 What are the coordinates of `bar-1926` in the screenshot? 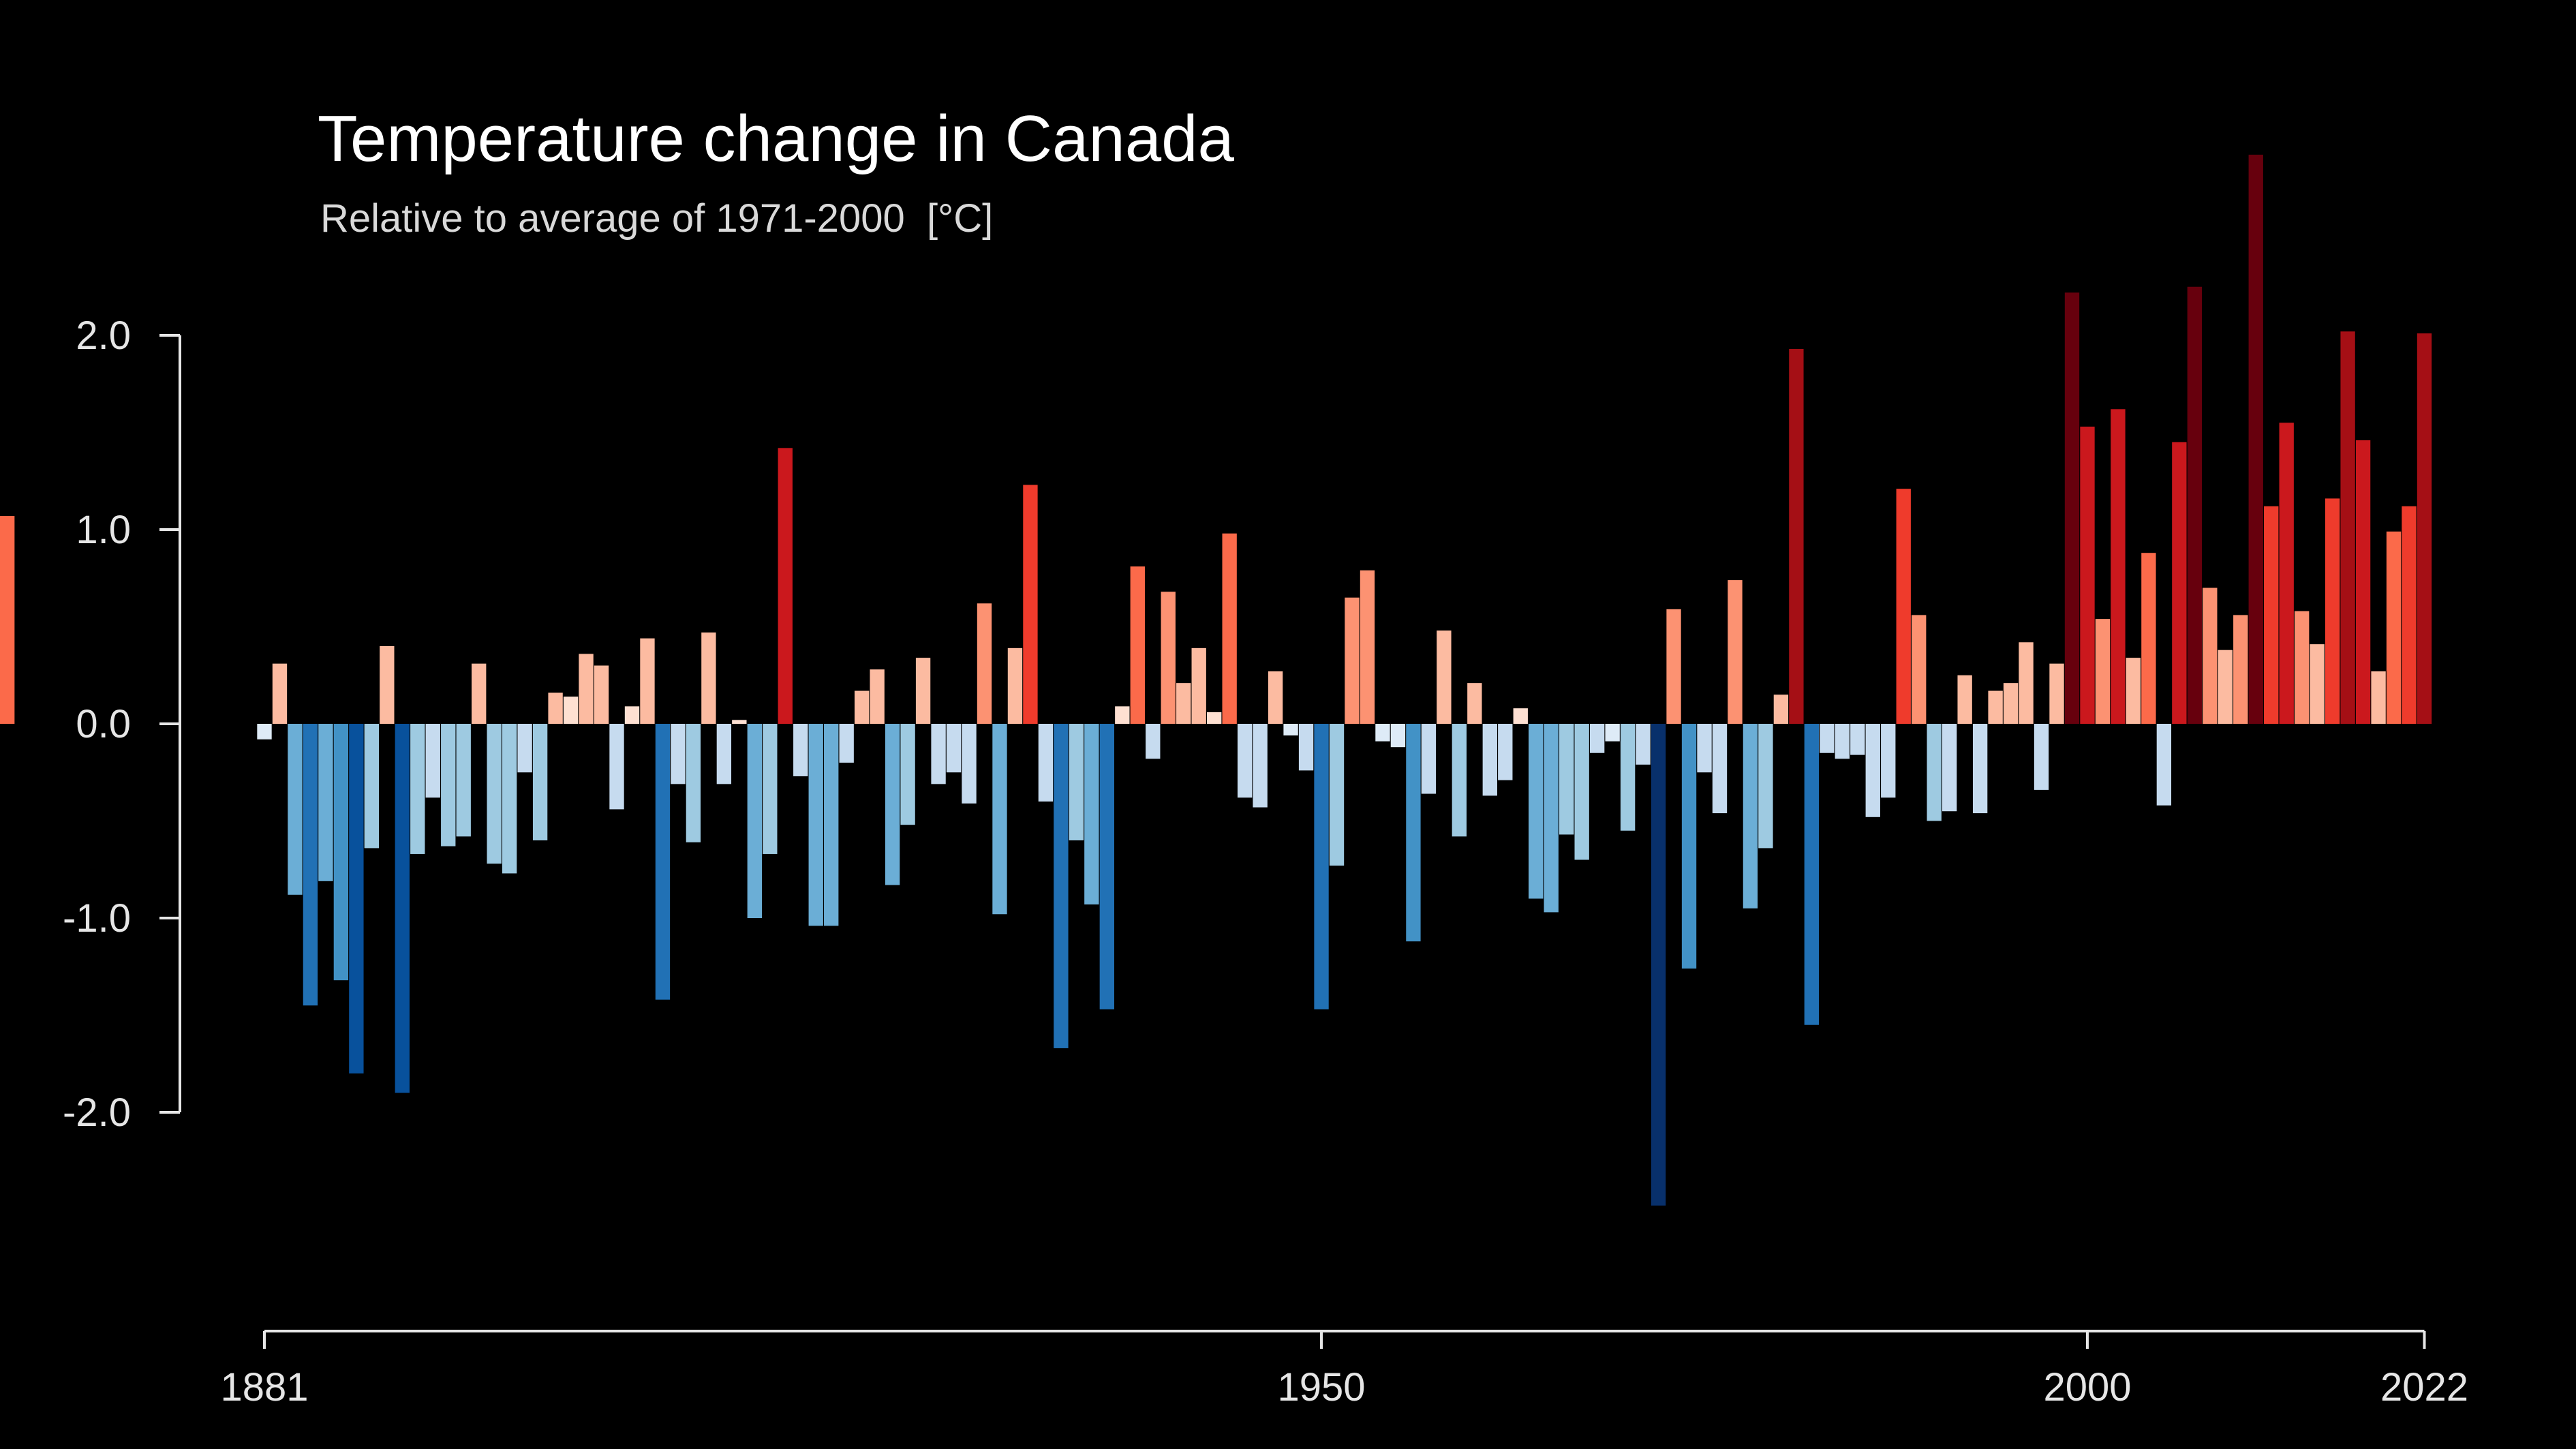 It's located at (954, 748).